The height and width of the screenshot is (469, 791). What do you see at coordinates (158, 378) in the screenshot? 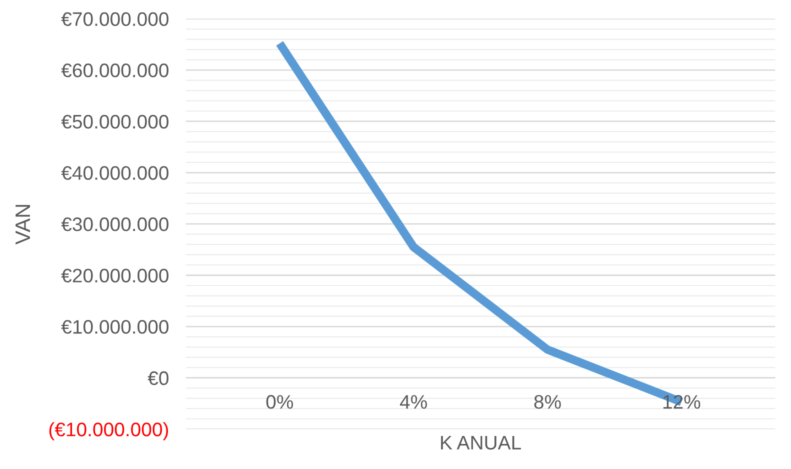
I see `y-tick-label: €0` at bounding box center [158, 378].